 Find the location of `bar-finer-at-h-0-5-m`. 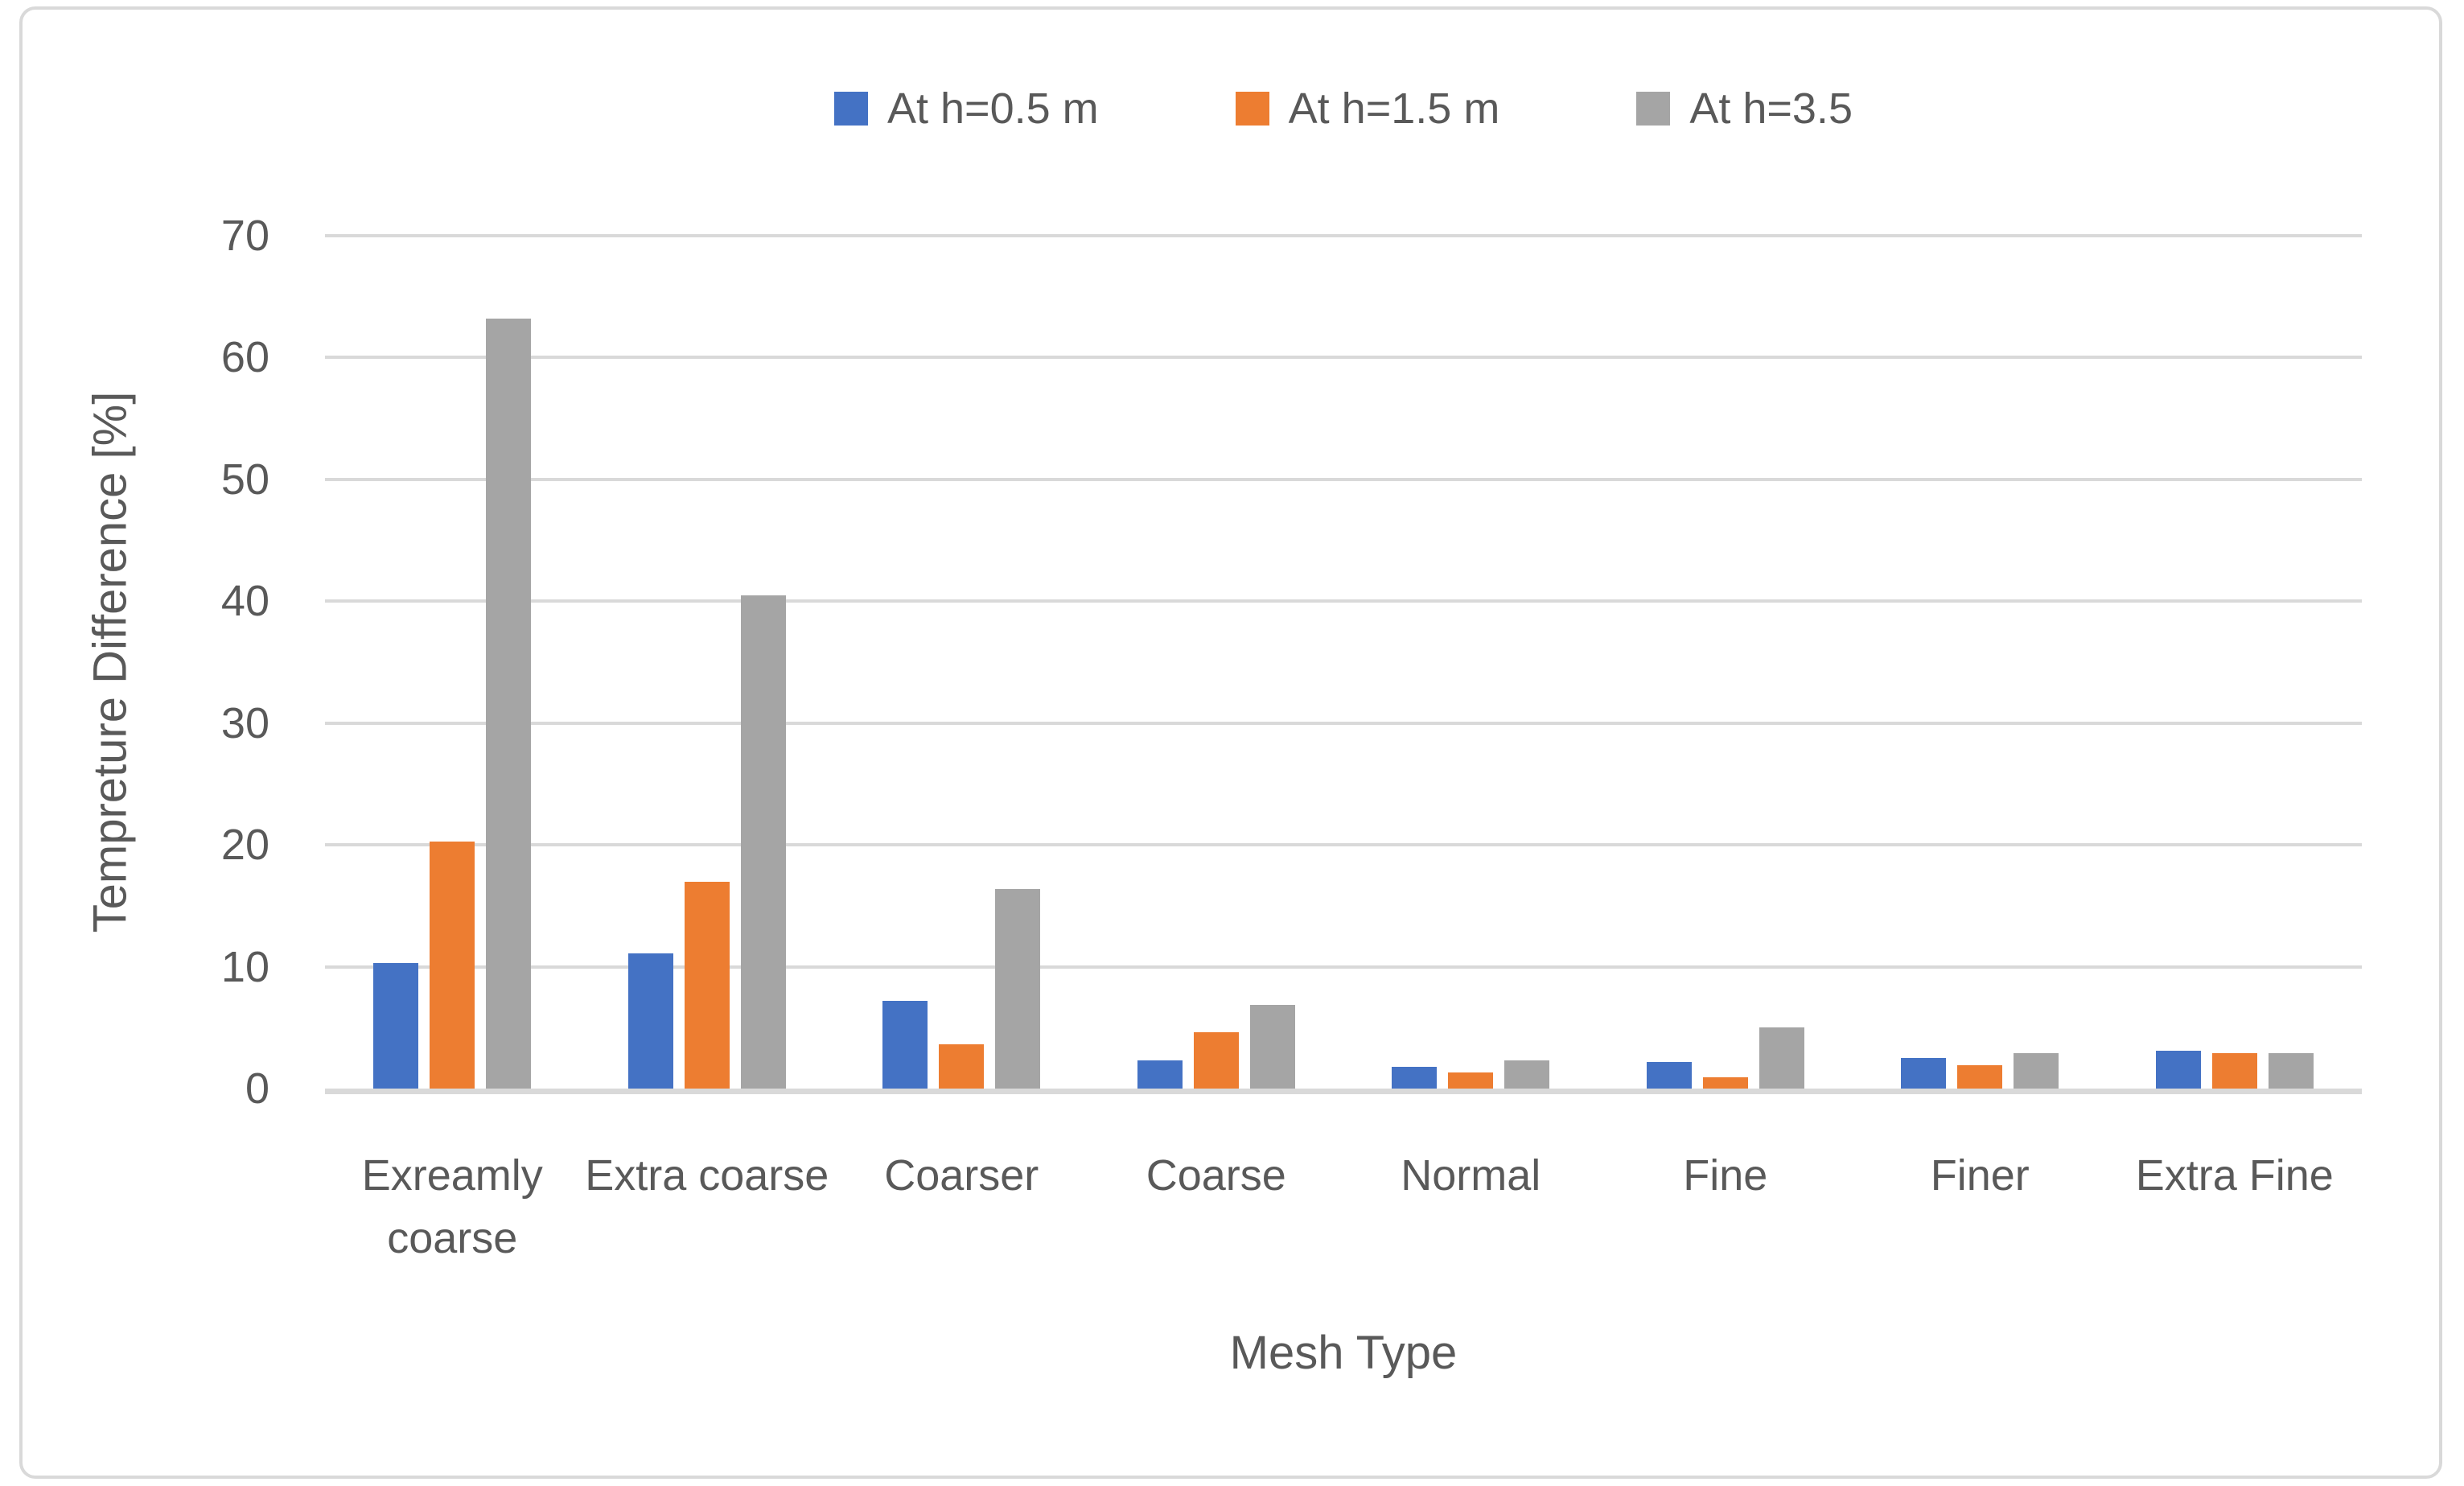

bar-finer-at-h-0-5-m is located at coordinates (1924, 1073).